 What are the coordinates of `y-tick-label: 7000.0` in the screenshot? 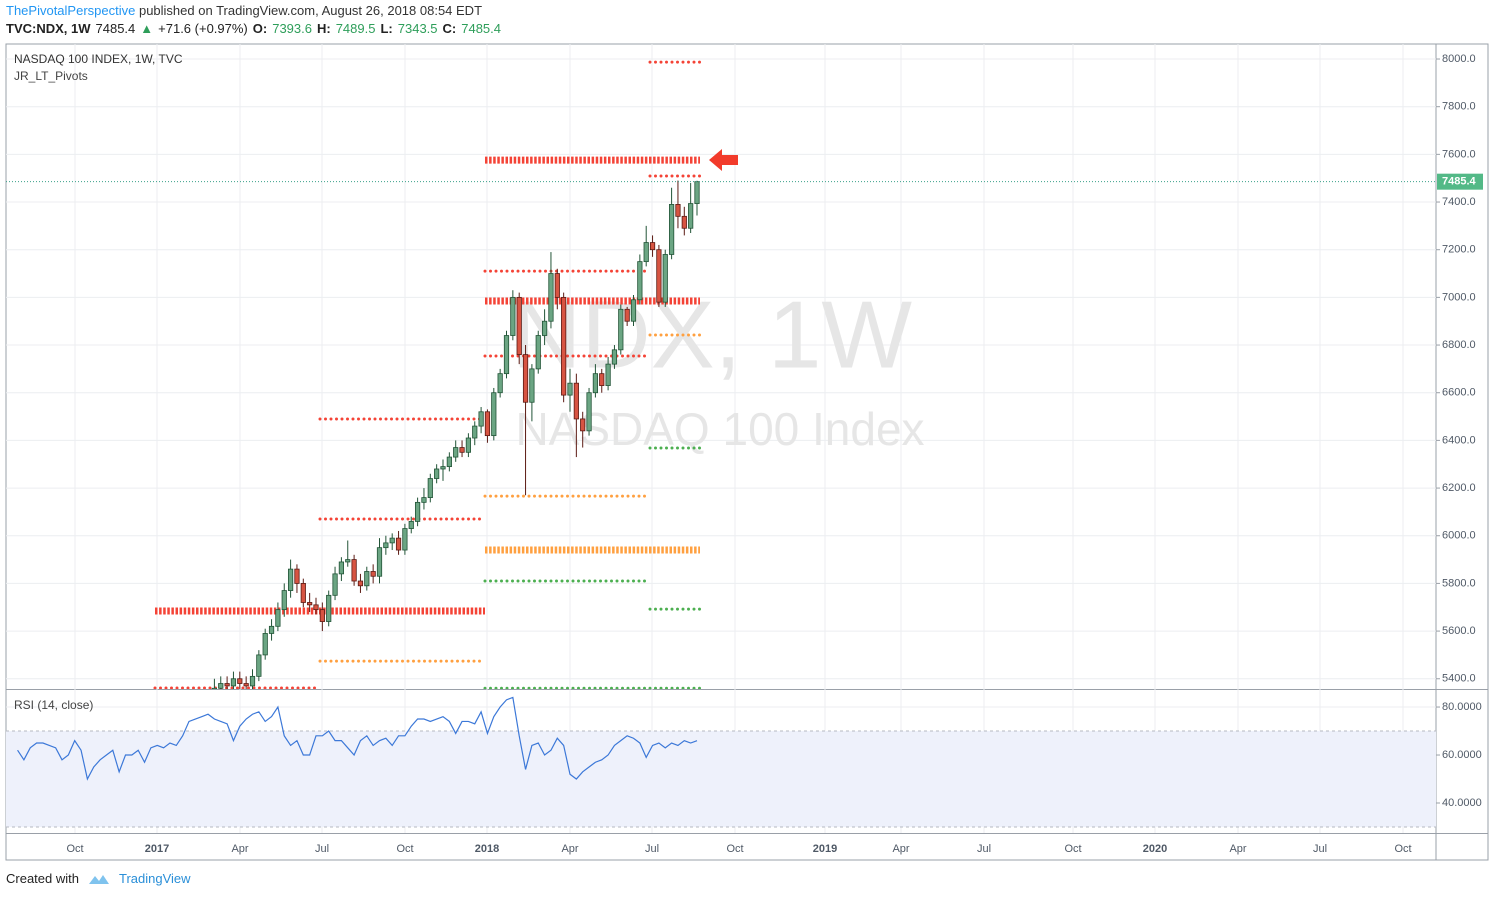 It's located at (1459, 297).